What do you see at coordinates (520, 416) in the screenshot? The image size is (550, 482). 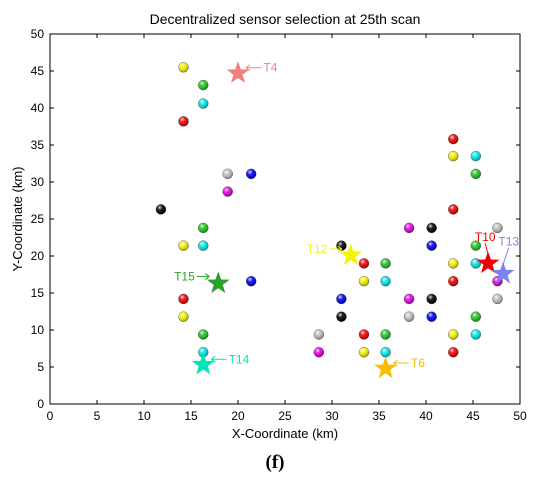 I see `x-tick-label: 50` at bounding box center [520, 416].